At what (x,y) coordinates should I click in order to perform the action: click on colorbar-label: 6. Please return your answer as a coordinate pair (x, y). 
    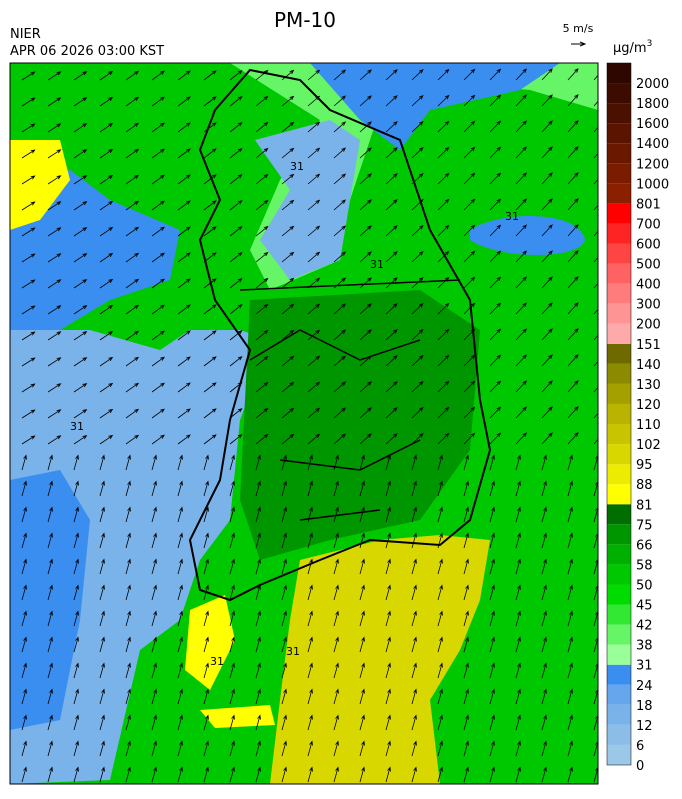
    Looking at the image, I should click on (640, 746).